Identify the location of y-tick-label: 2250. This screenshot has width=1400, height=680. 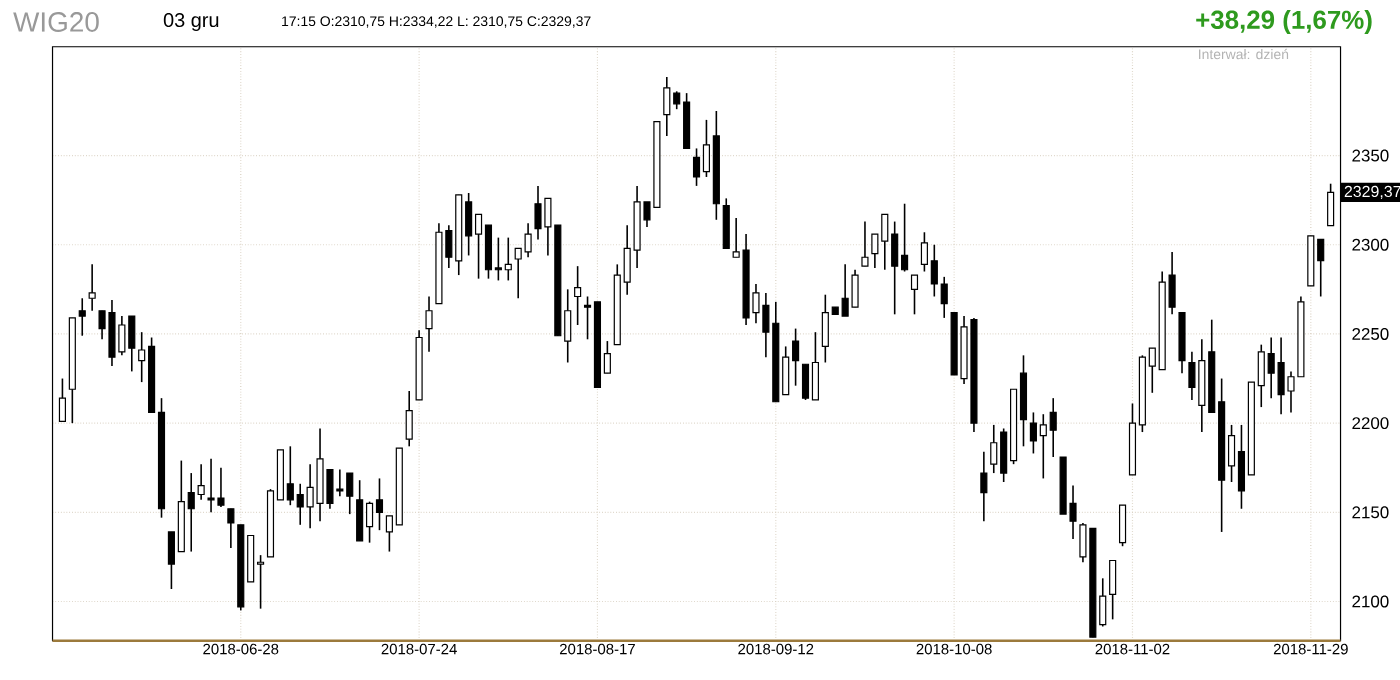
(1370, 333).